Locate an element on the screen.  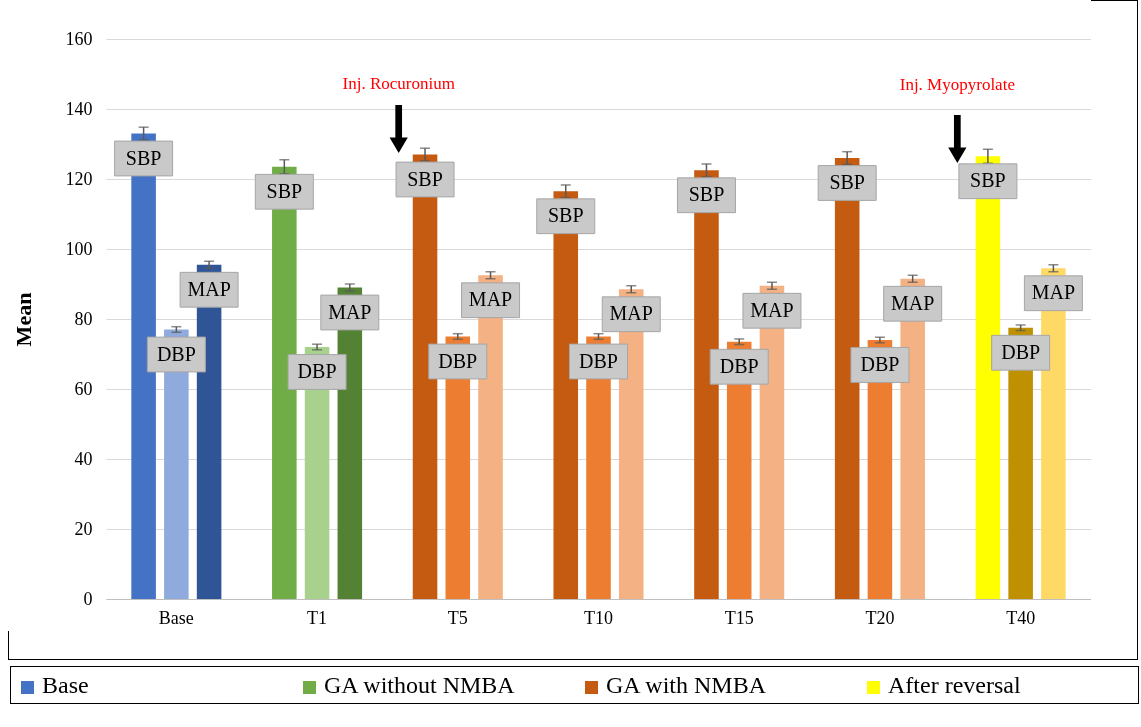
x-tick-label: T1 is located at coordinates (317, 617).